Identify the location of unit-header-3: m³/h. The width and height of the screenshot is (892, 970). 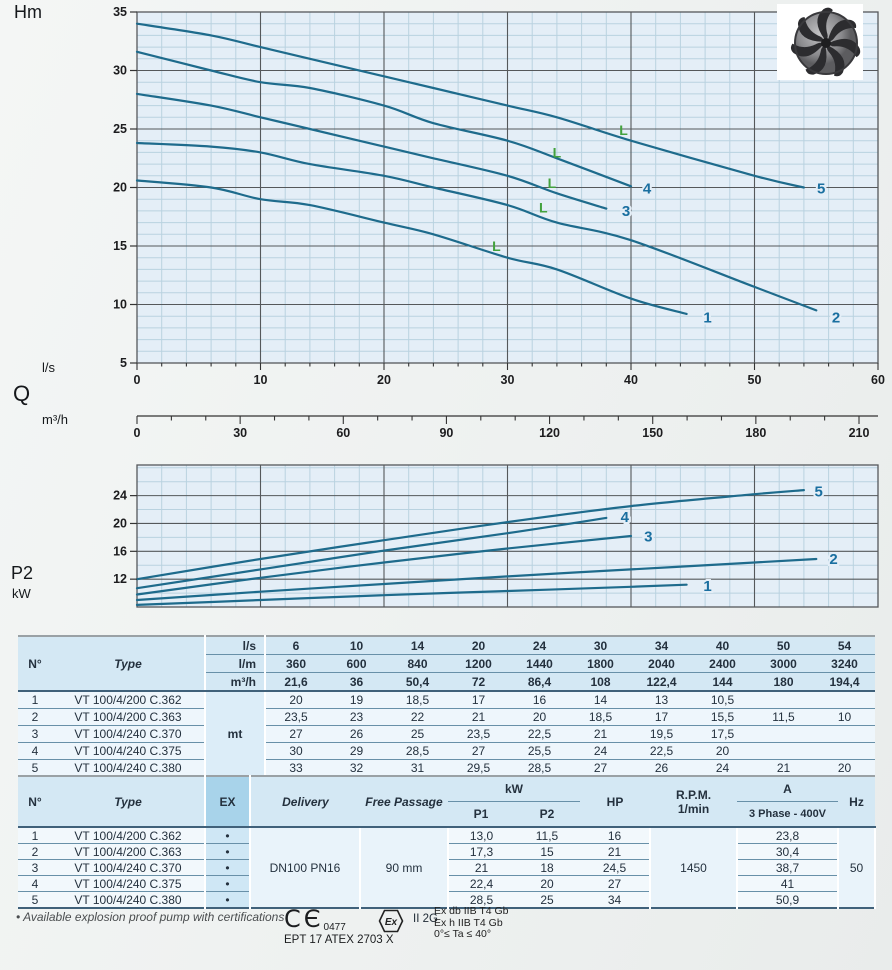
(235, 682).